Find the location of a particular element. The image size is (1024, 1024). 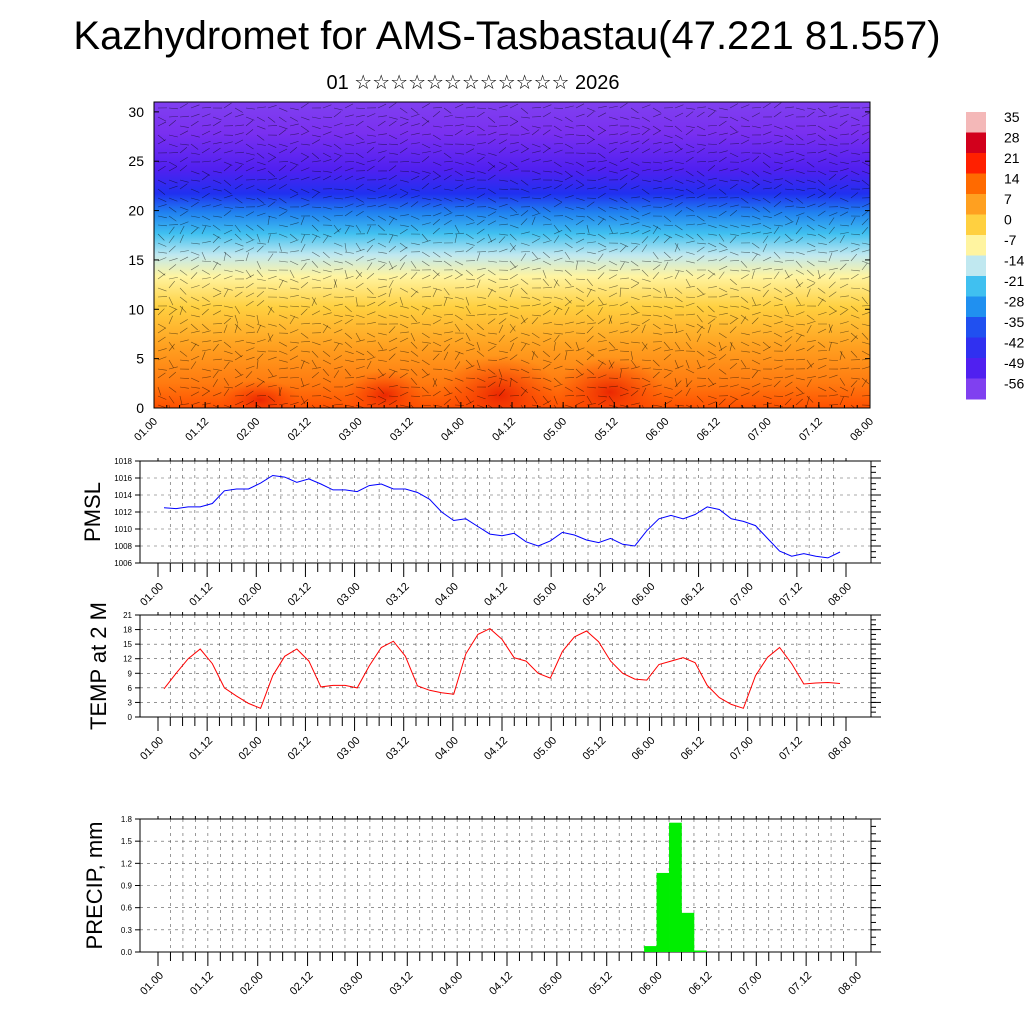

colorbar-label: 0 is located at coordinates (1008, 220).